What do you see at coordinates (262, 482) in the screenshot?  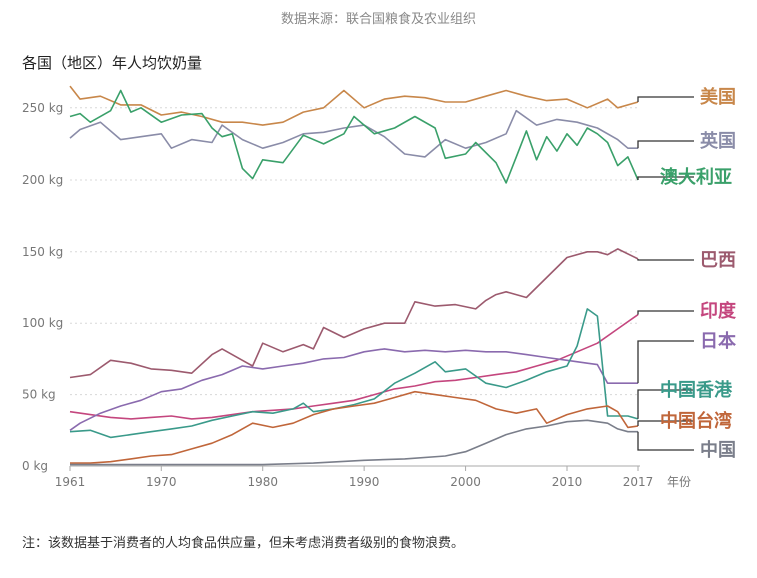 I see `x-tick-label: 1980` at bounding box center [262, 482].